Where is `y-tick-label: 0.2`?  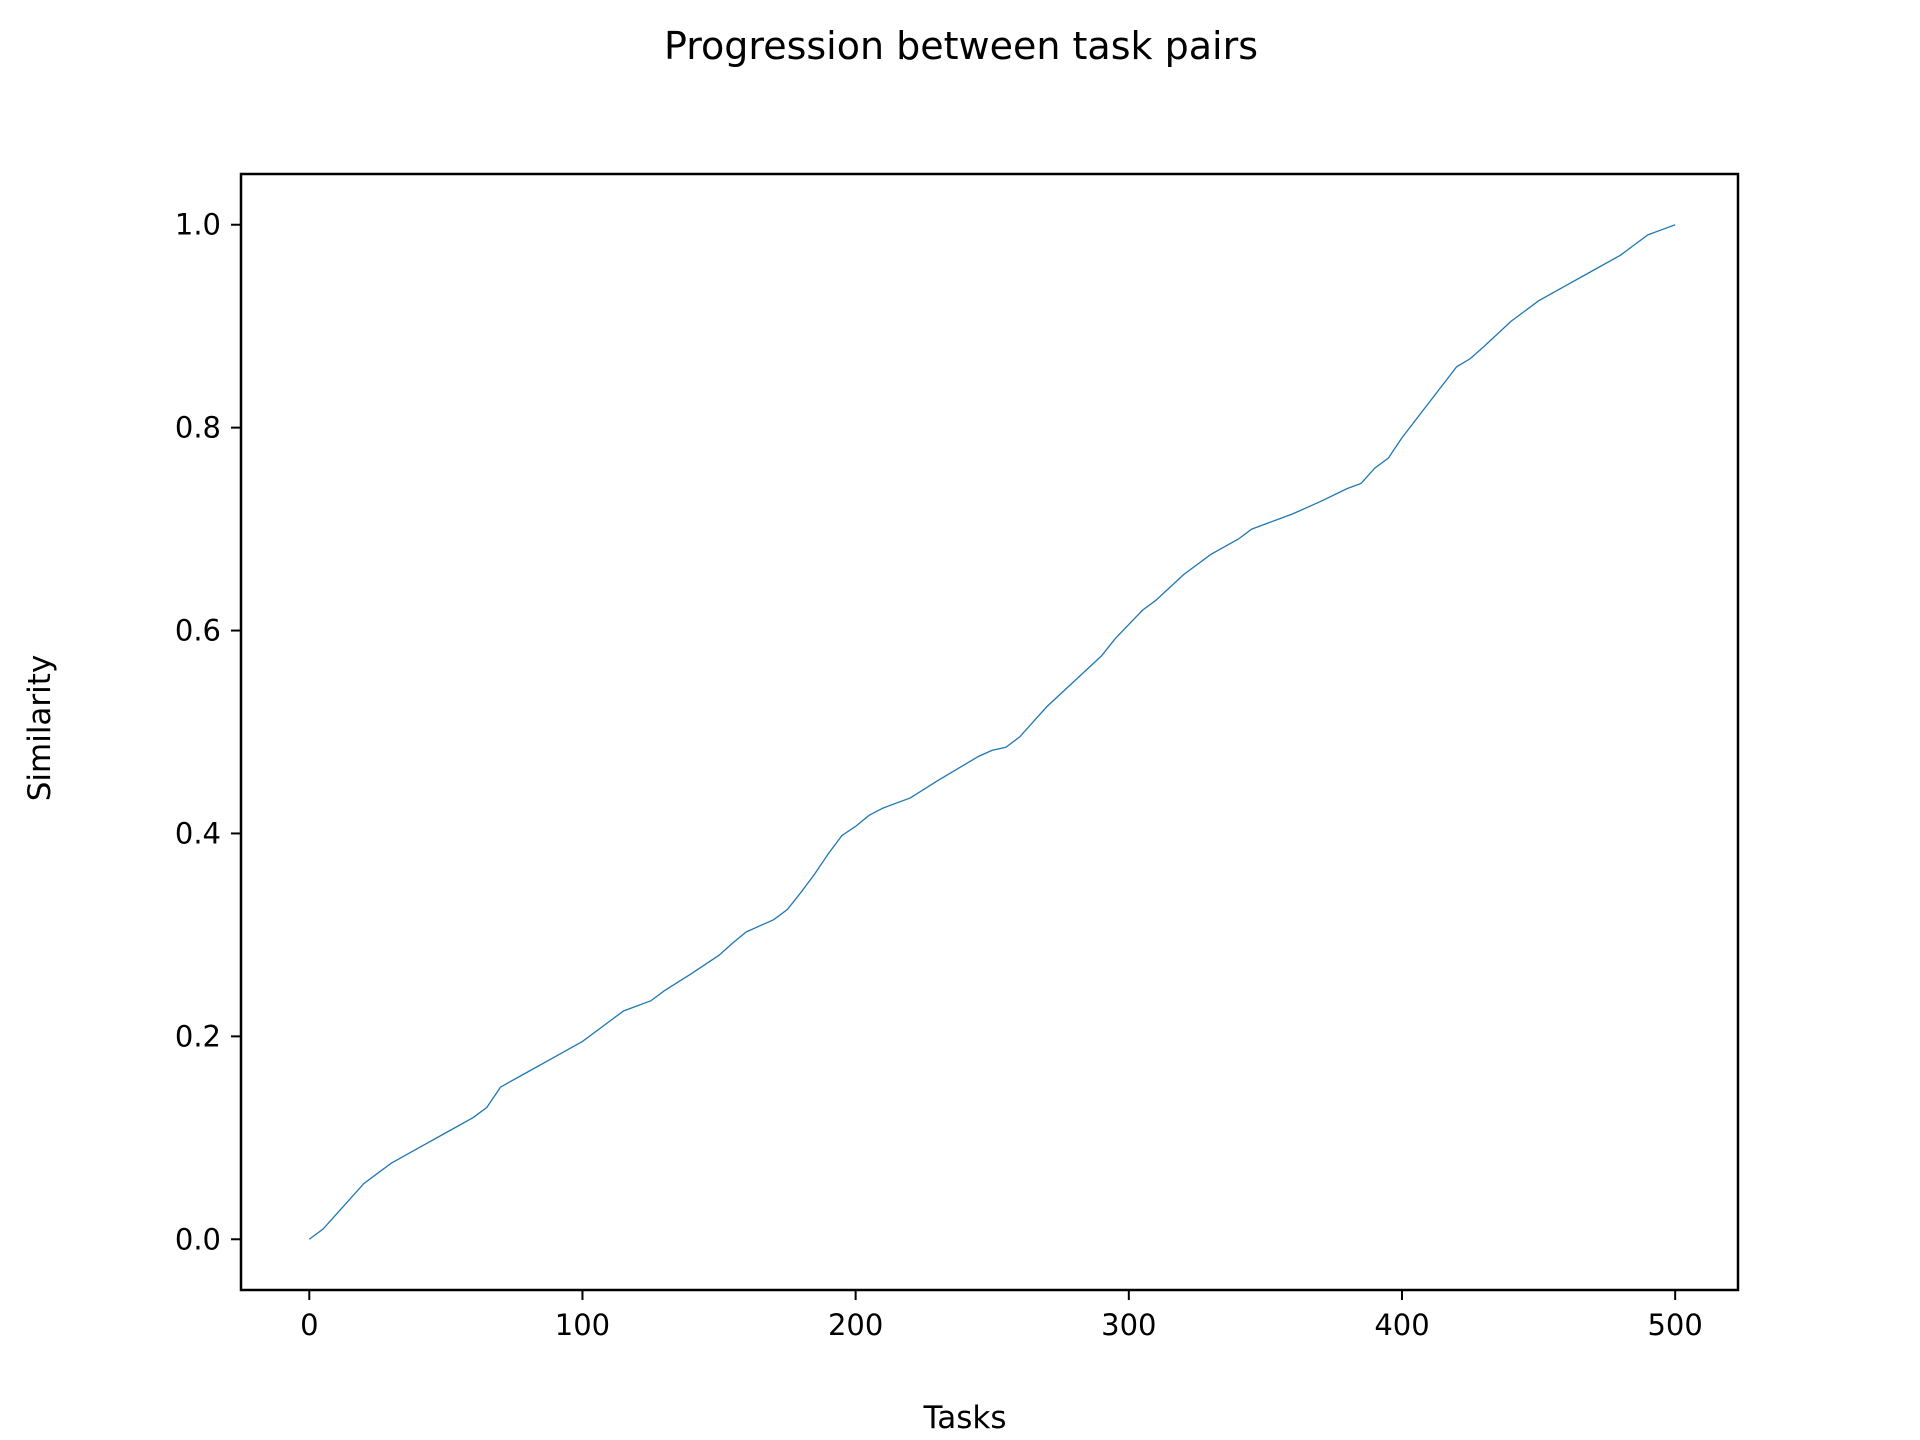 y-tick-label: 0.2 is located at coordinates (198, 1036).